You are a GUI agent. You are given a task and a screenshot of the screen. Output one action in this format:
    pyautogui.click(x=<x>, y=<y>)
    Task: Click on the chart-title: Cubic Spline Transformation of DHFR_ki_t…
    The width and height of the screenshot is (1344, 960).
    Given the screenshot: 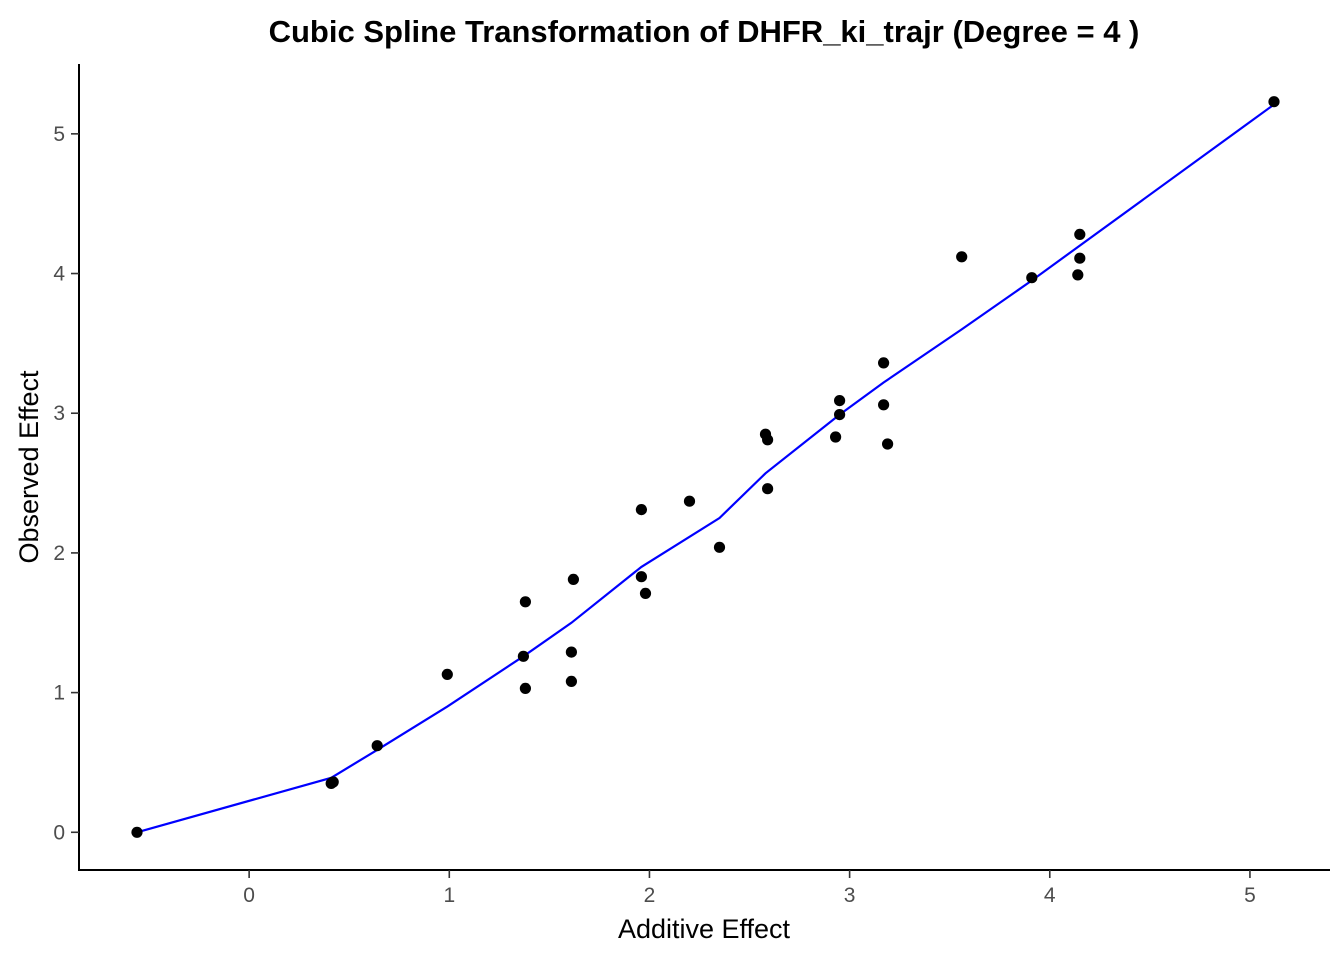 What is the action you would take?
    pyautogui.click(x=704, y=31)
    